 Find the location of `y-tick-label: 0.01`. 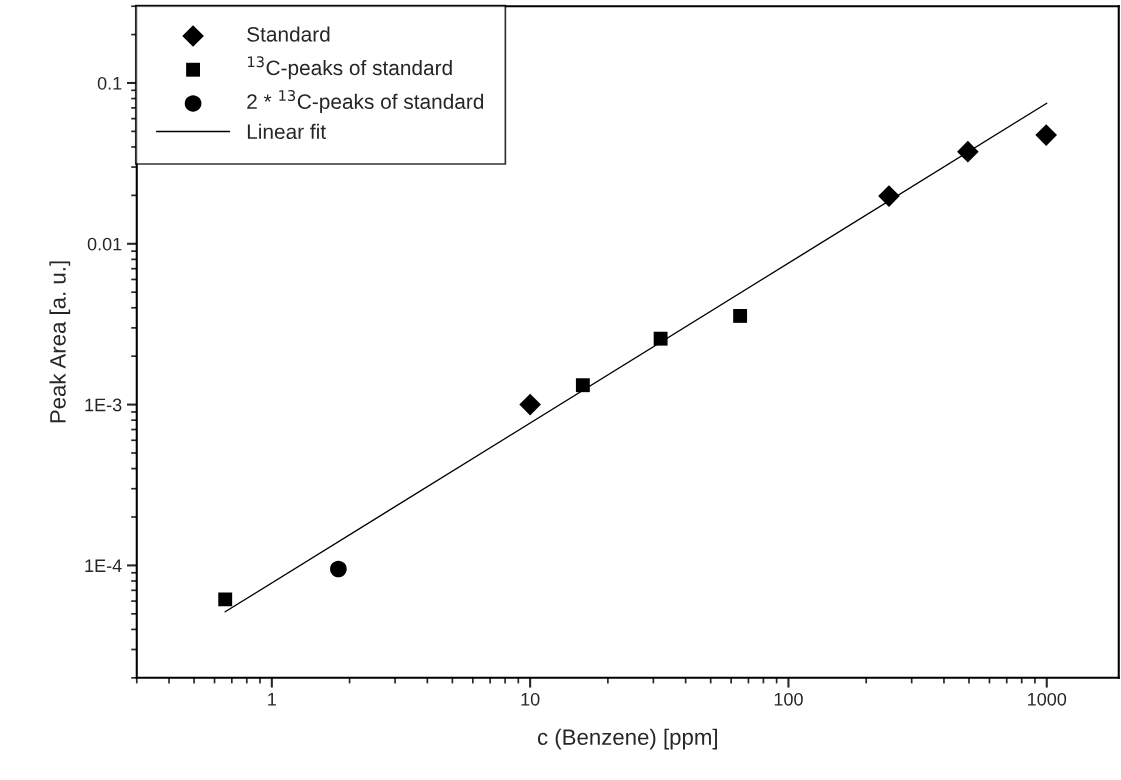

y-tick-label: 0.01 is located at coordinates (104, 244).